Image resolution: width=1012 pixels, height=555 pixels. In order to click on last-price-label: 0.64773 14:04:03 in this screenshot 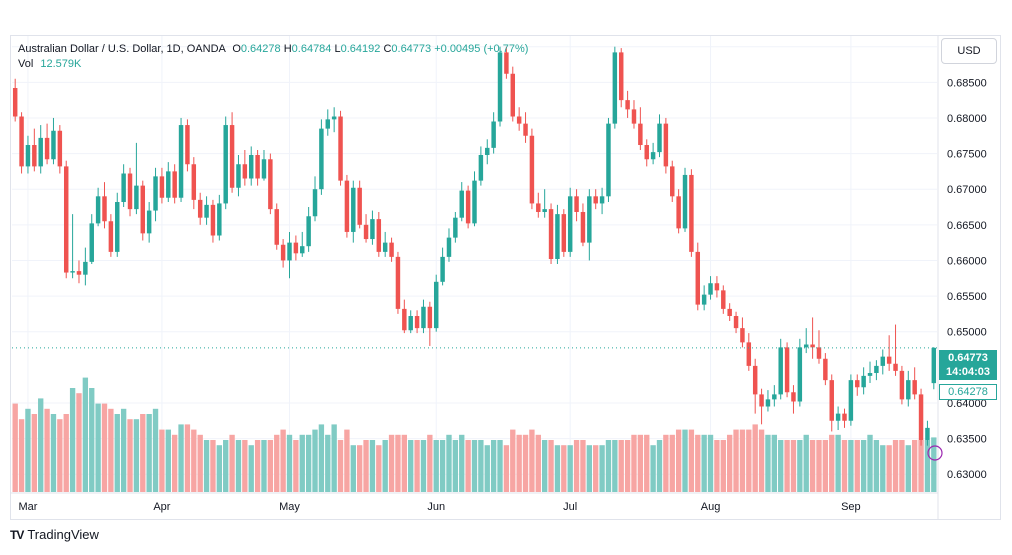, I will do `click(968, 365)`.